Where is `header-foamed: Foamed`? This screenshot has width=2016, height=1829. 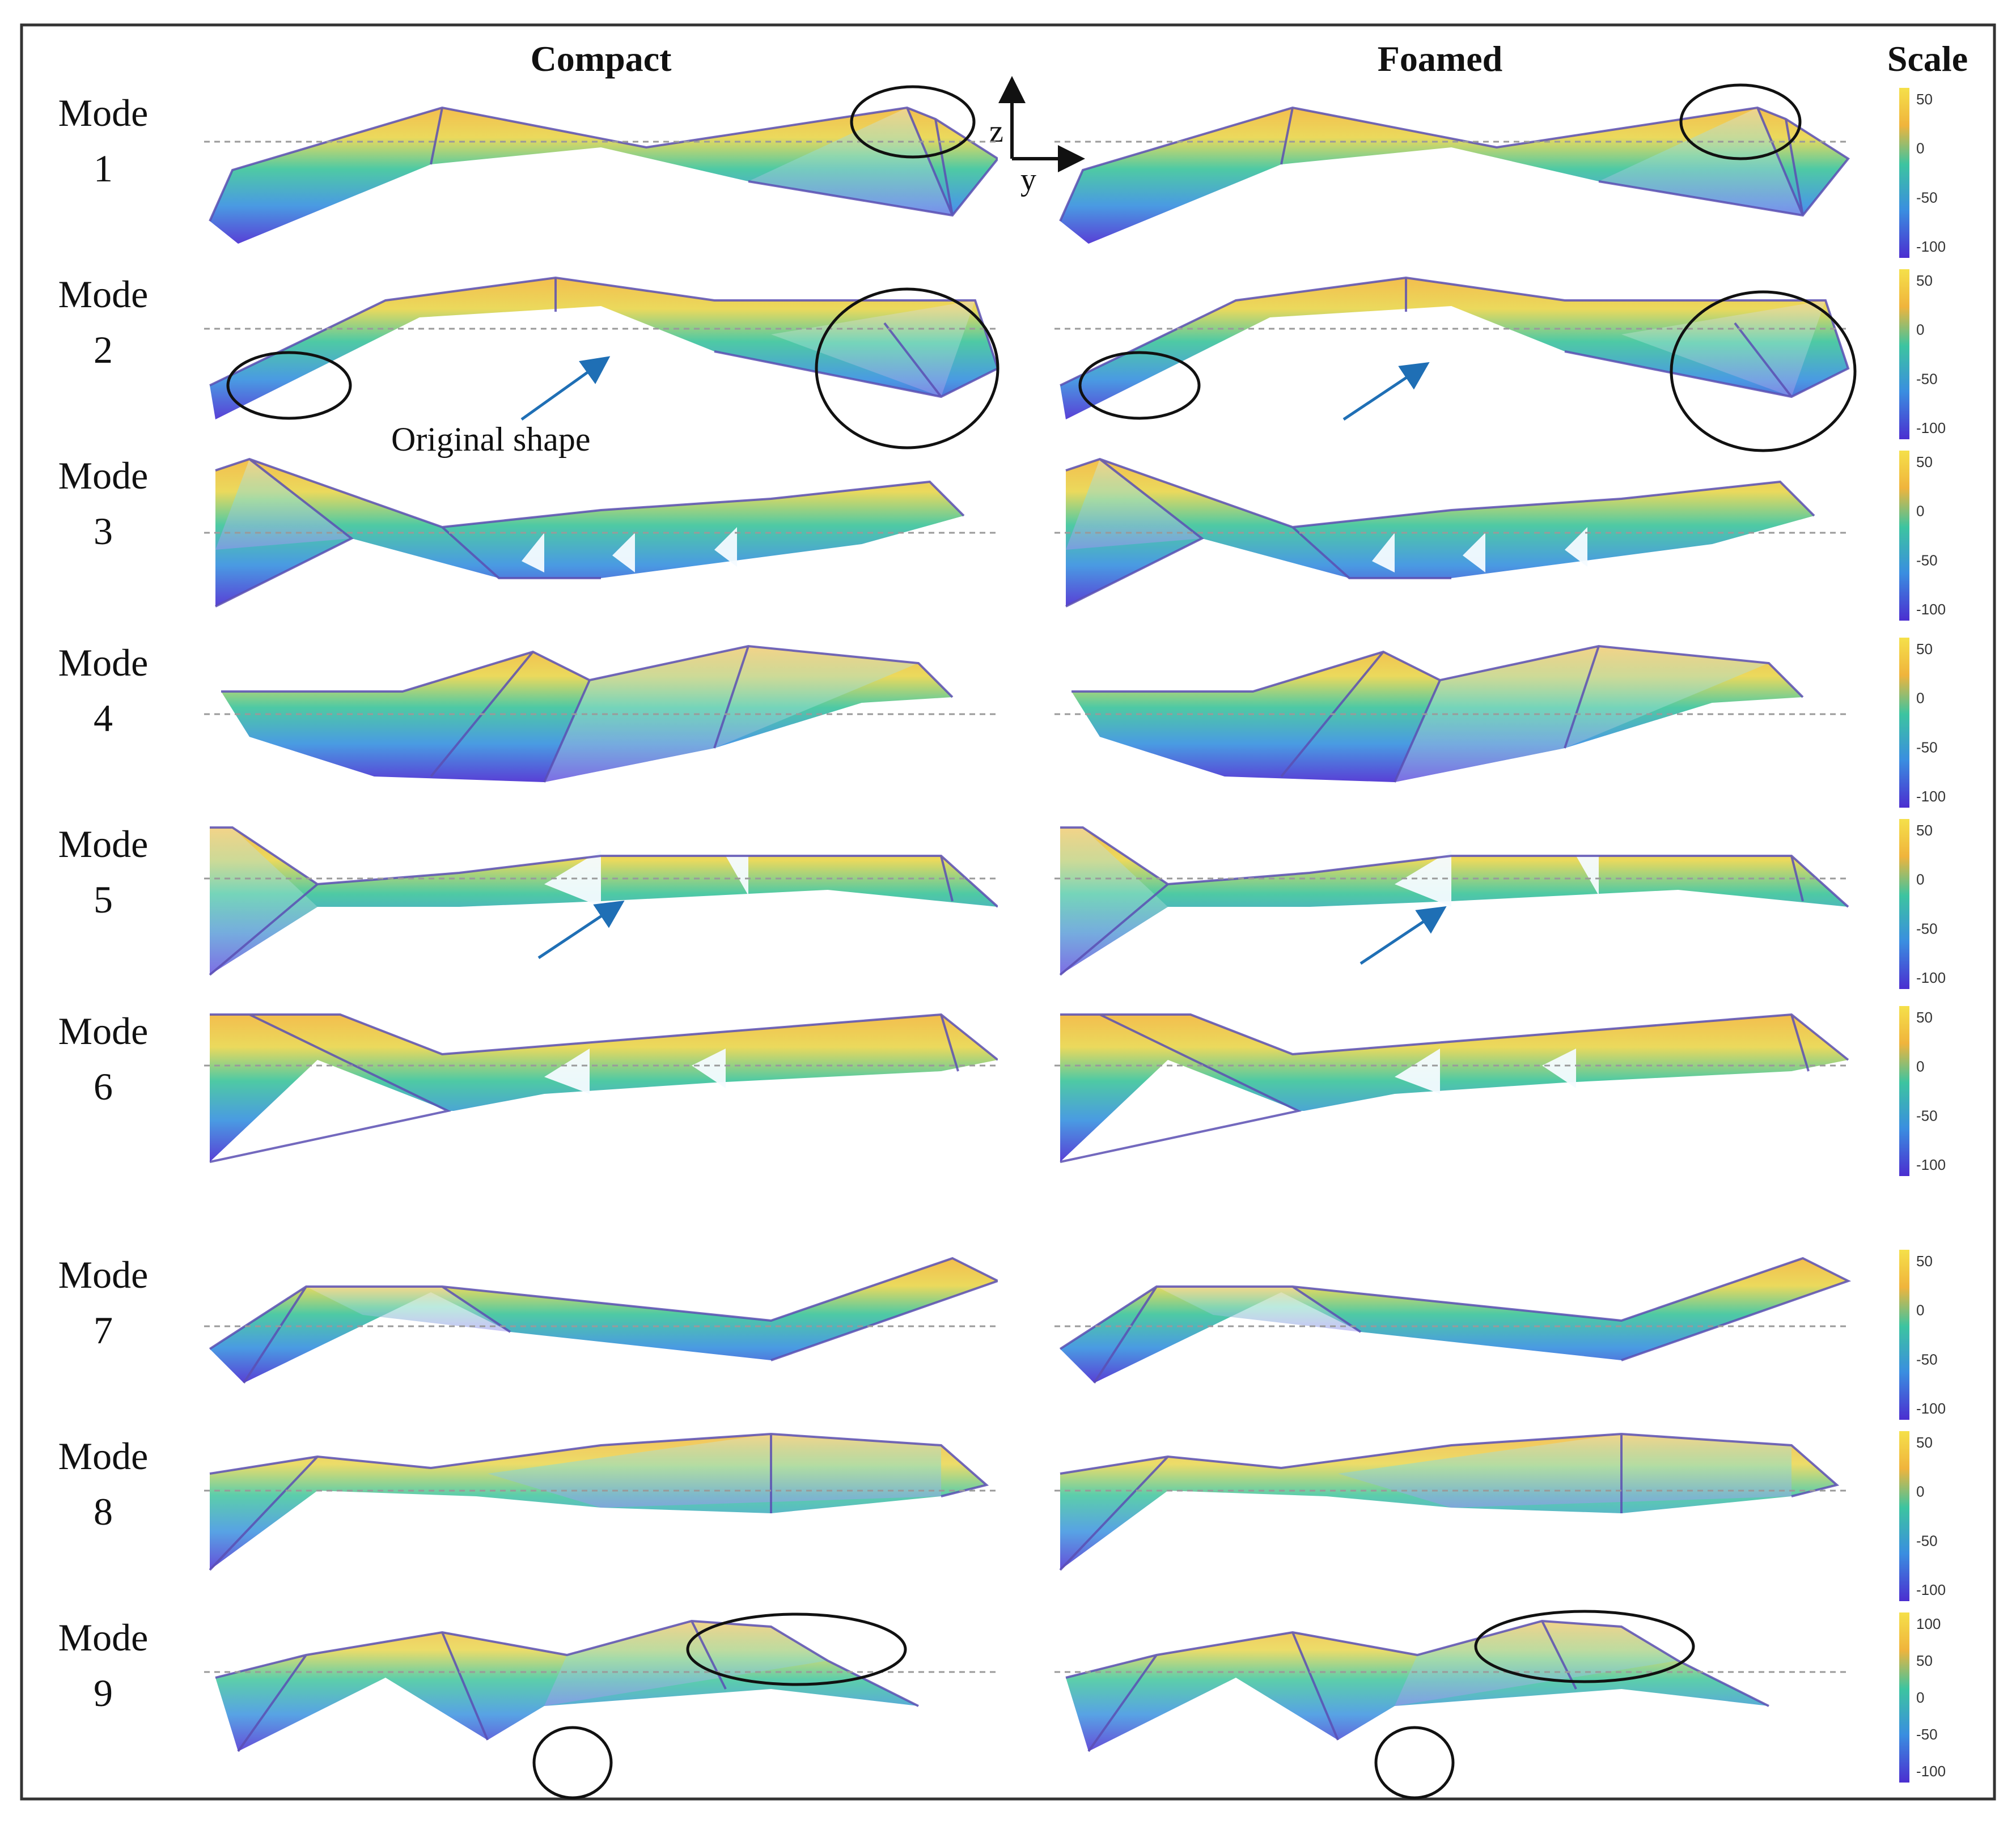
header-foamed: Foamed is located at coordinates (1440, 59).